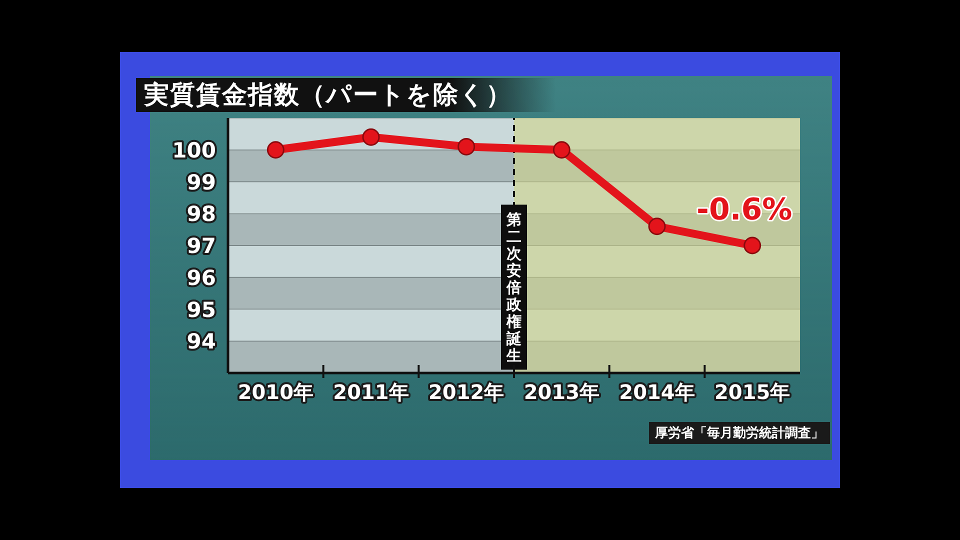 This screenshot has width=960, height=540. I want to click on y-tick-label: 99, so click(201, 182).